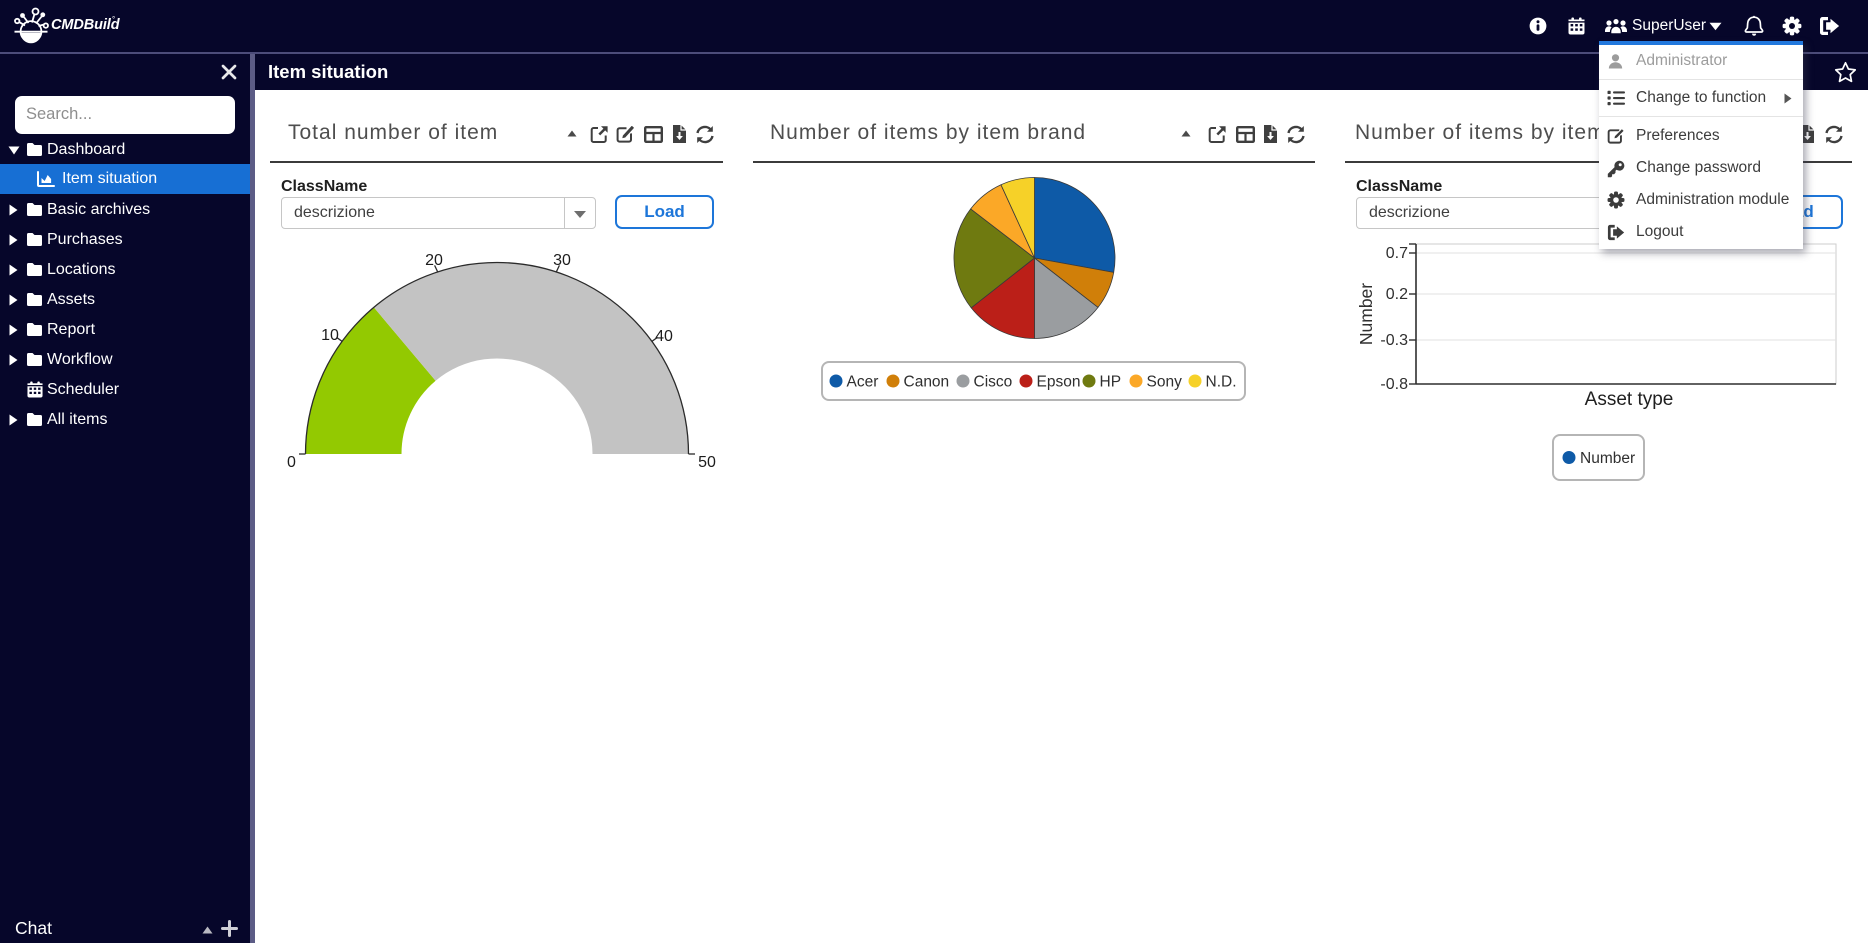 Image resolution: width=1868 pixels, height=943 pixels. What do you see at coordinates (1111, 382) in the screenshot?
I see `svg-text: HP` at bounding box center [1111, 382].